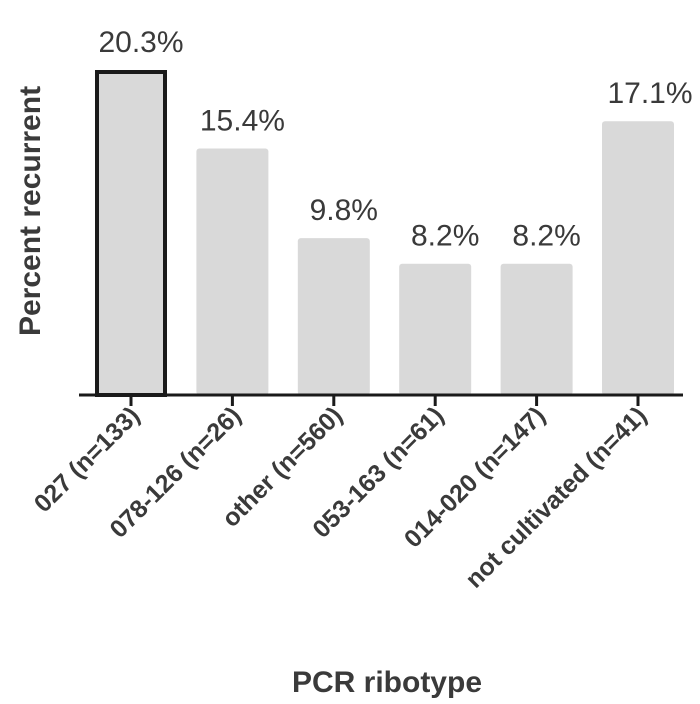  I want to click on y-axis-title: Percent recurrent, so click(30, 211).